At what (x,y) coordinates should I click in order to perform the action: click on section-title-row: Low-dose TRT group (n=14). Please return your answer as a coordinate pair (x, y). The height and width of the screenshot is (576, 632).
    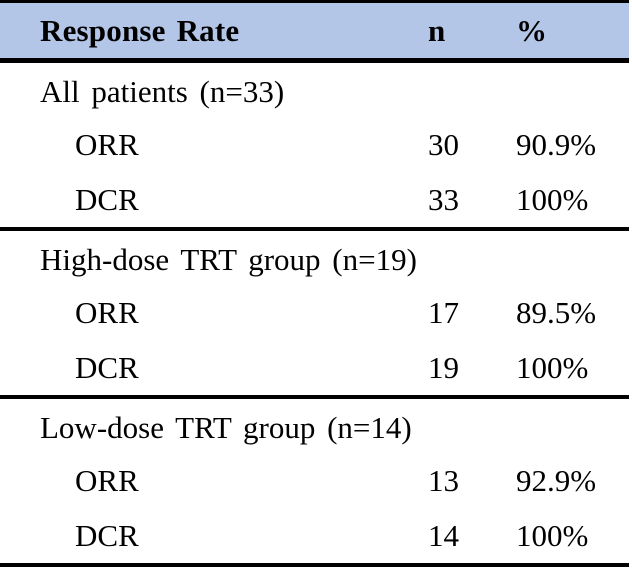
    Looking at the image, I should click on (314, 426).